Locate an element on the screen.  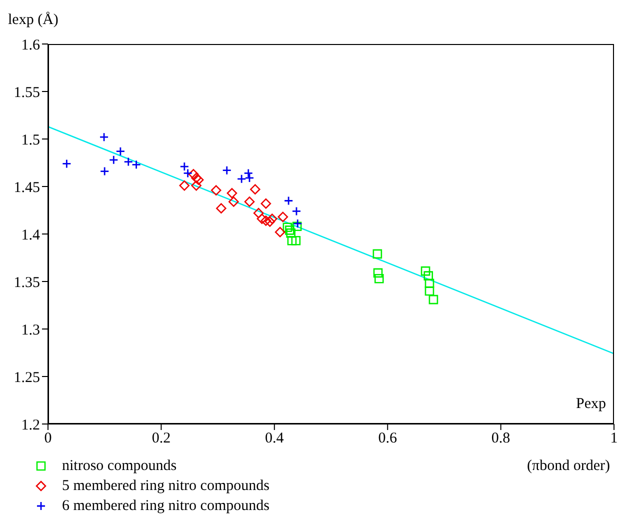
text: (πbond order) is located at coordinates (568, 466).